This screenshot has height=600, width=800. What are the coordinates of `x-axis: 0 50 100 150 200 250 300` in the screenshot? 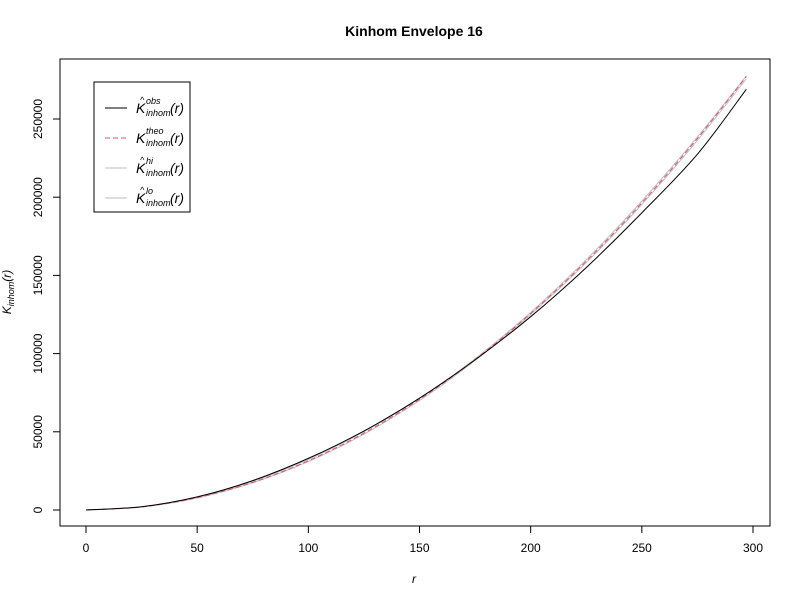 It's located at (423, 540).